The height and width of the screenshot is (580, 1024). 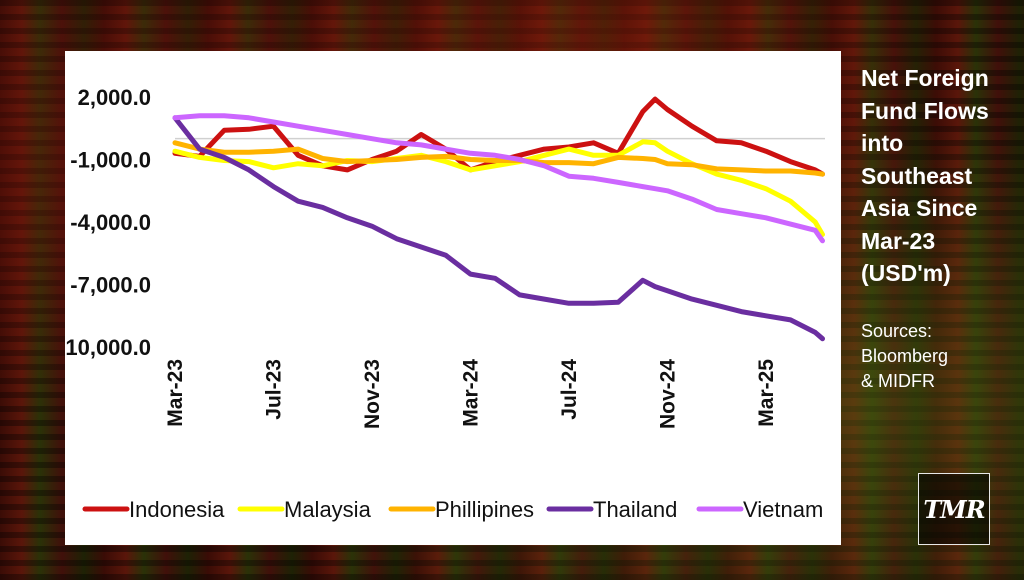 I want to click on x-tick-label: Jul-24, so click(x=569, y=389).